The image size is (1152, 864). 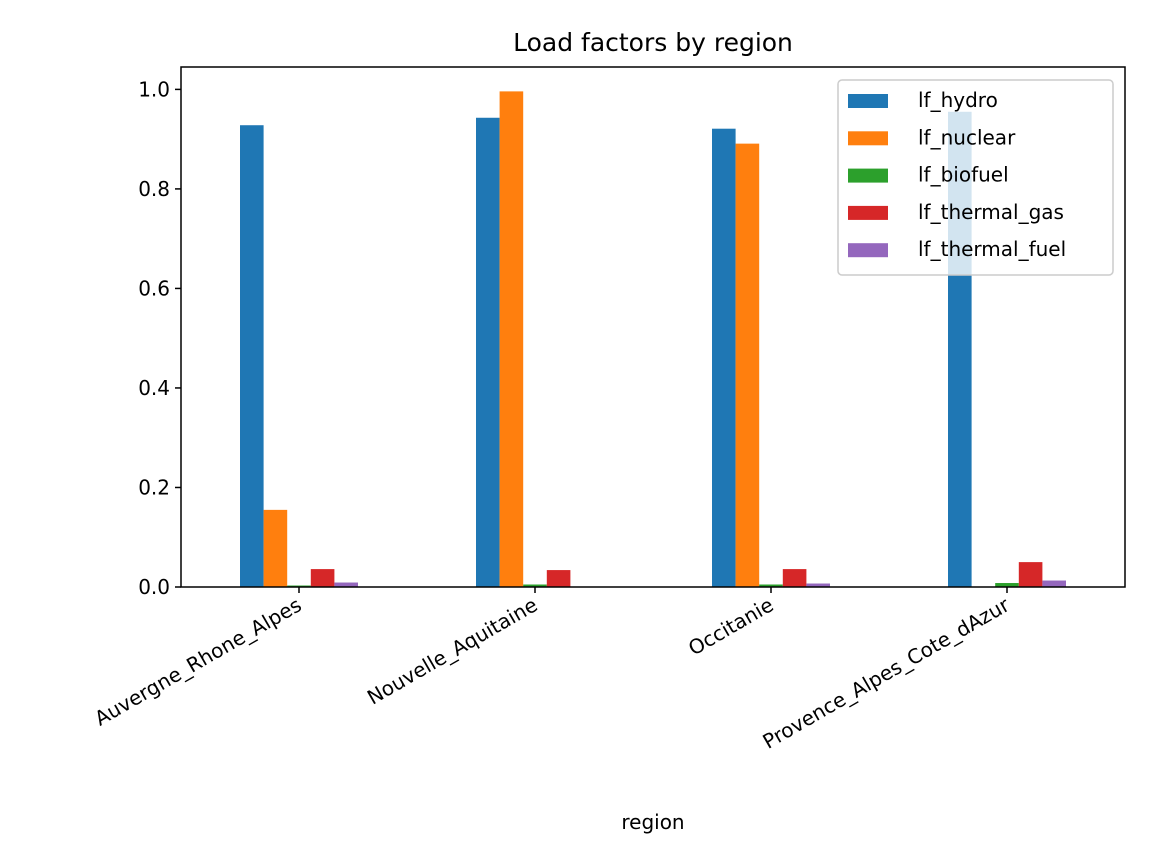 What do you see at coordinates (818, 585) in the screenshot?
I see `bar-lf_thermal_fuel-Occitanie` at bounding box center [818, 585].